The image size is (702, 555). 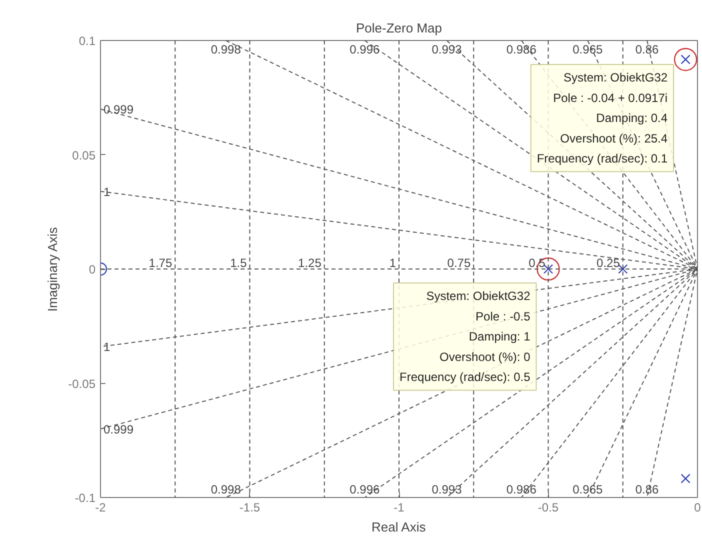 I want to click on annotation: 1.5, so click(x=239, y=263).